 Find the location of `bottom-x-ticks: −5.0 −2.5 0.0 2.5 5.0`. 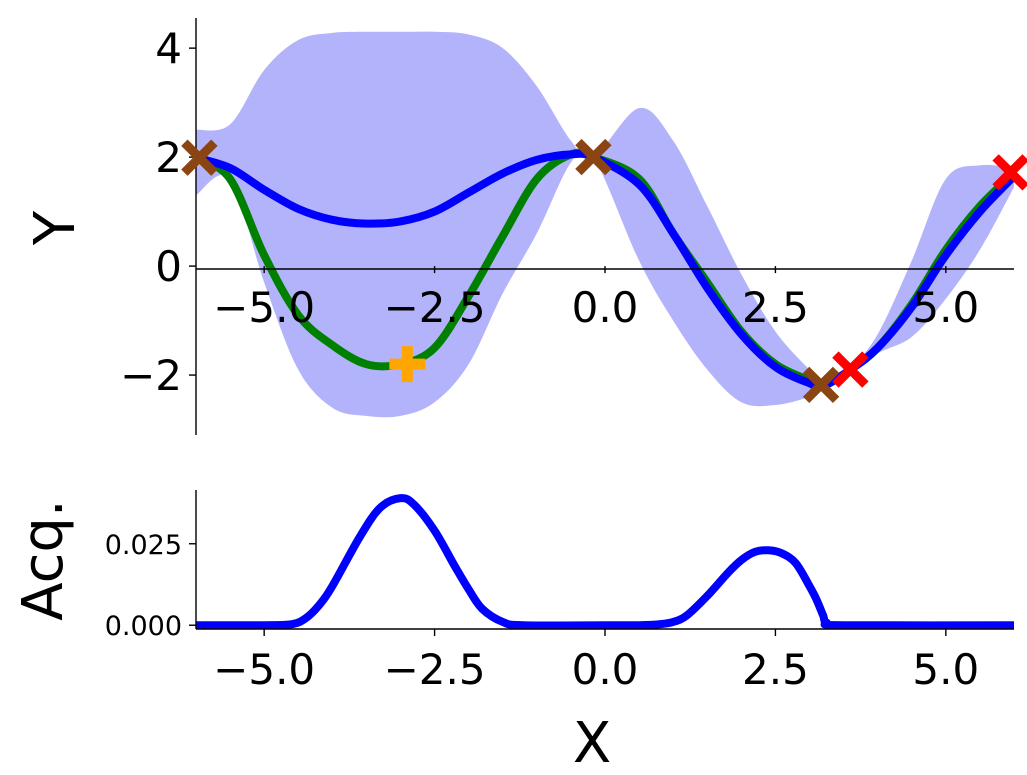

bottom-x-ticks: −5.0 −2.5 0.0 2.5 5.0 is located at coordinates (596, 661).